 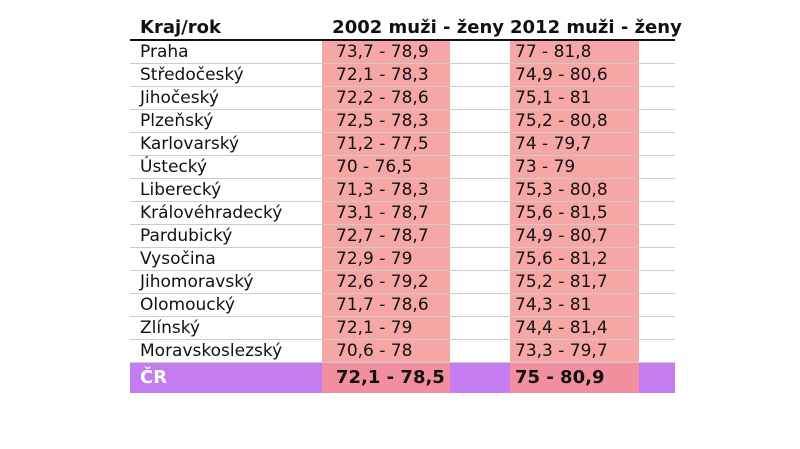 I want to click on table-row: Karlovarský 71,2 - 77,5 74 - 79,7, so click(x=402, y=144).